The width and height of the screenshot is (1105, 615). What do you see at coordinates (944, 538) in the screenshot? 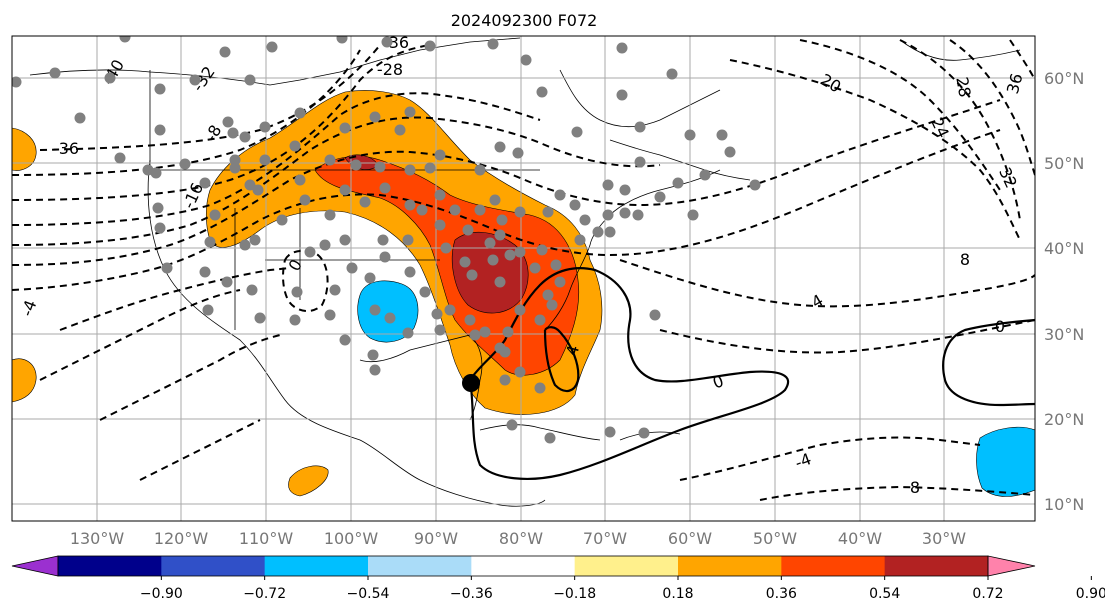
I see `lon-tick-label: 30°W` at bounding box center [944, 538].